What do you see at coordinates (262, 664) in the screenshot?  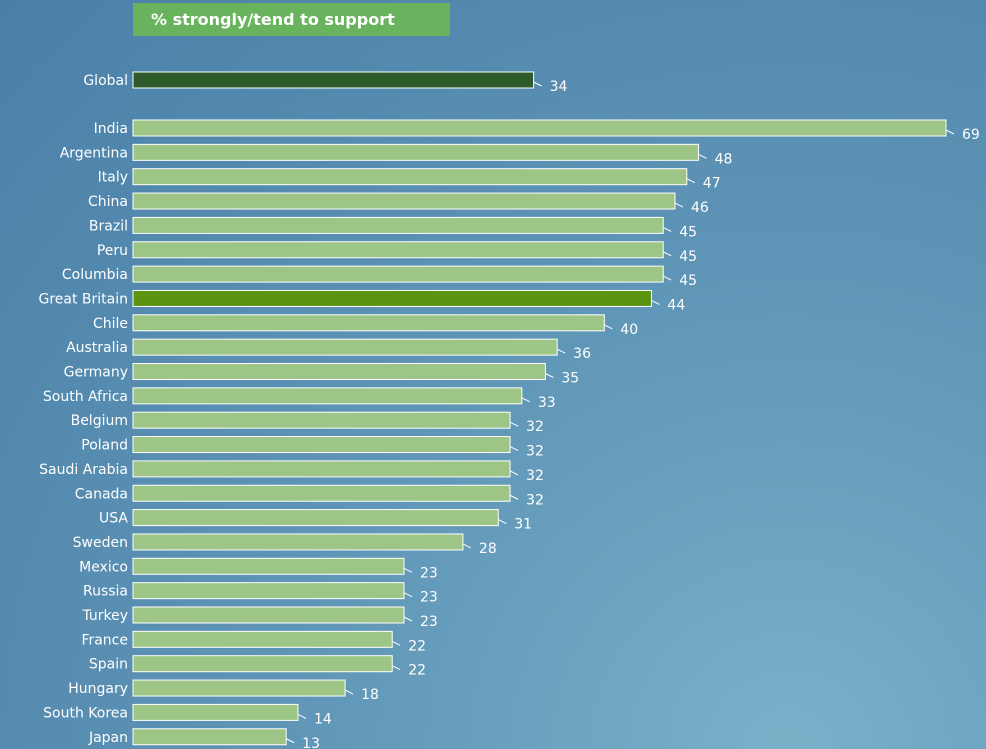 I see `bar-spain` at bounding box center [262, 664].